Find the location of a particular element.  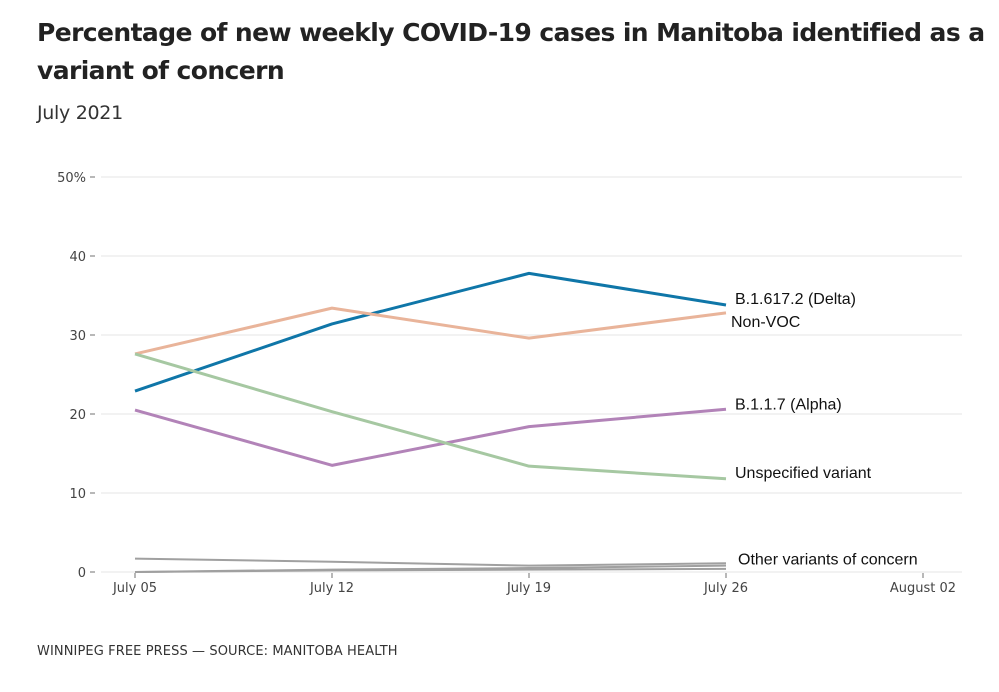

series-label: B.1.617.2 (Delta) is located at coordinates (795, 299).